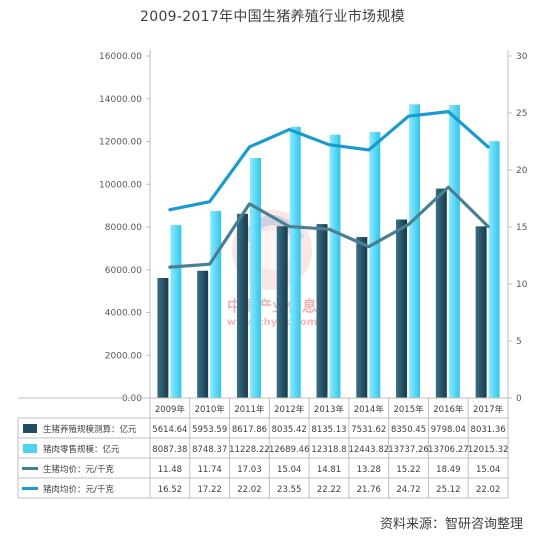  What do you see at coordinates (329, 490) in the screenshot?
I see `table-cell-value: 22.22` at bounding box center [329, 490].